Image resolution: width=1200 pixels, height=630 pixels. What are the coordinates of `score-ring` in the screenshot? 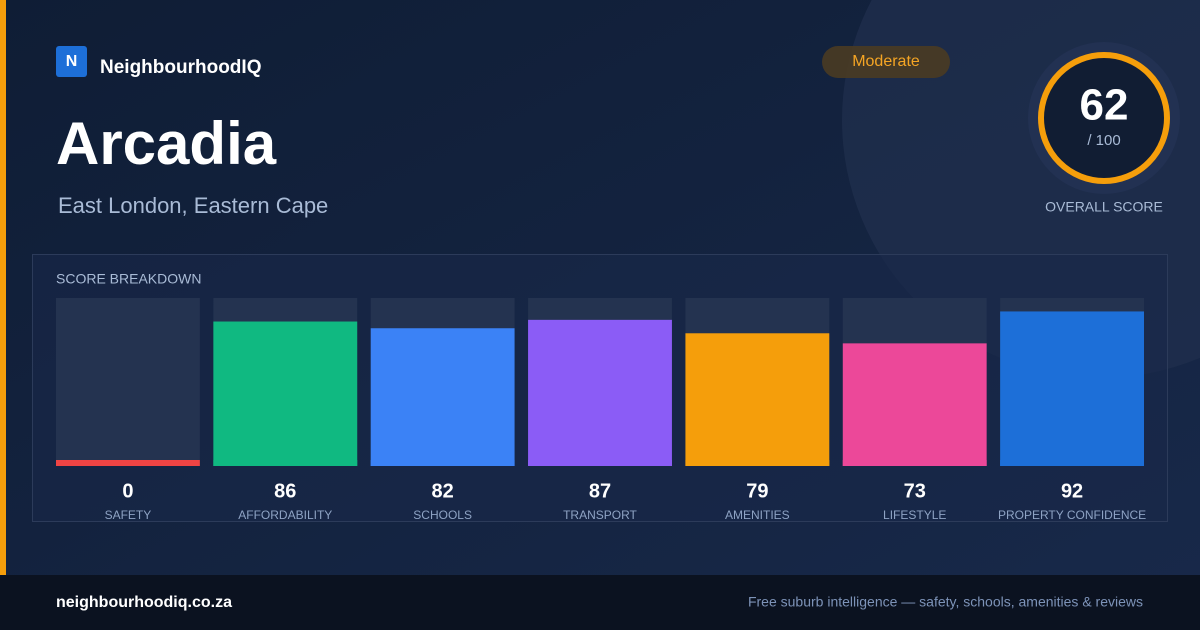 It's located at (1104, 118).